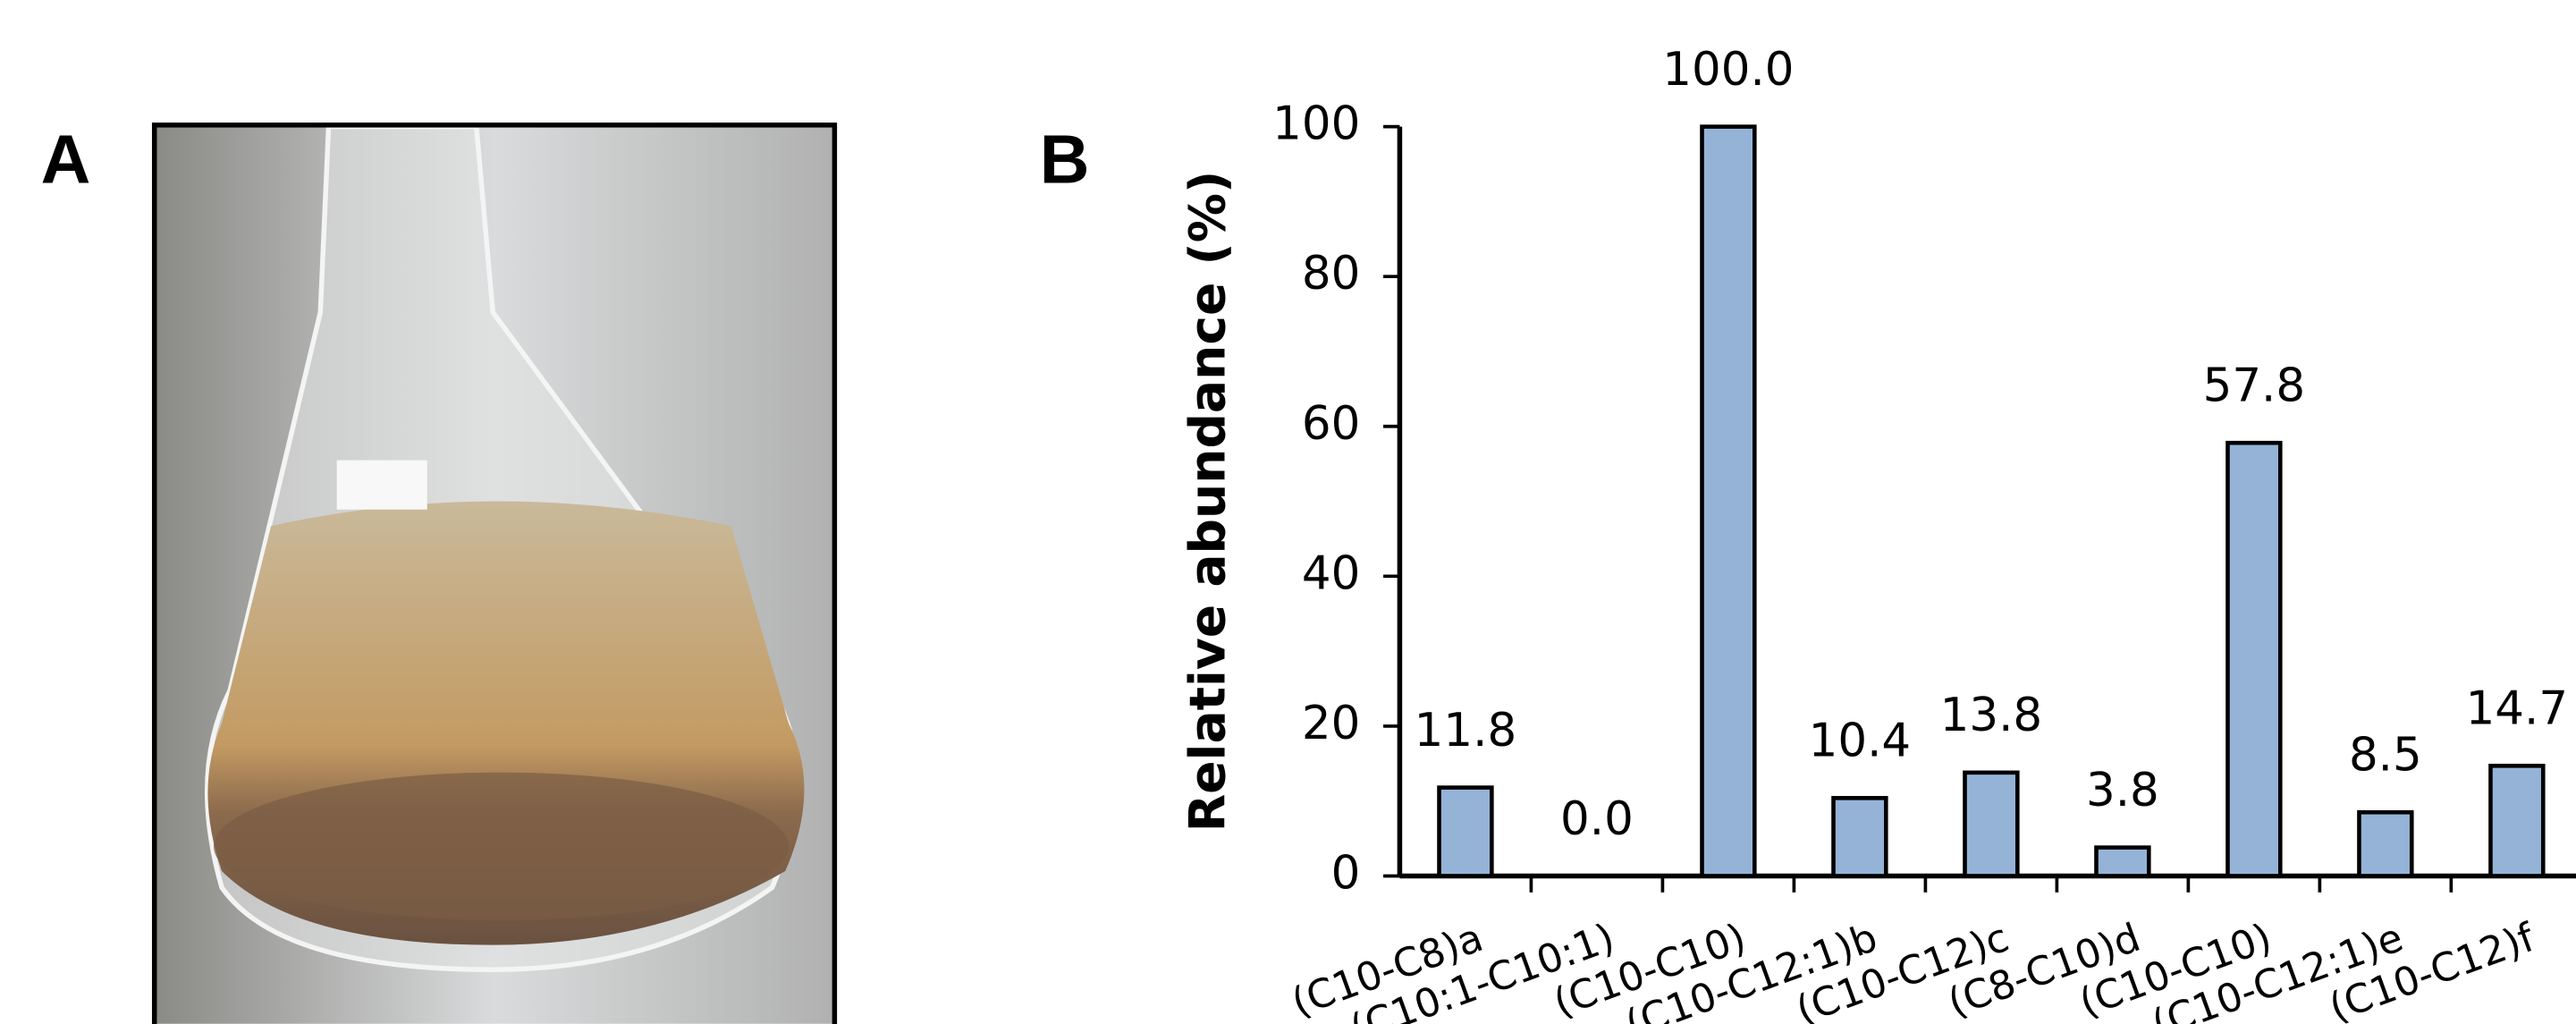  I want to click on value-label: 57.8, so click(2254, 386).